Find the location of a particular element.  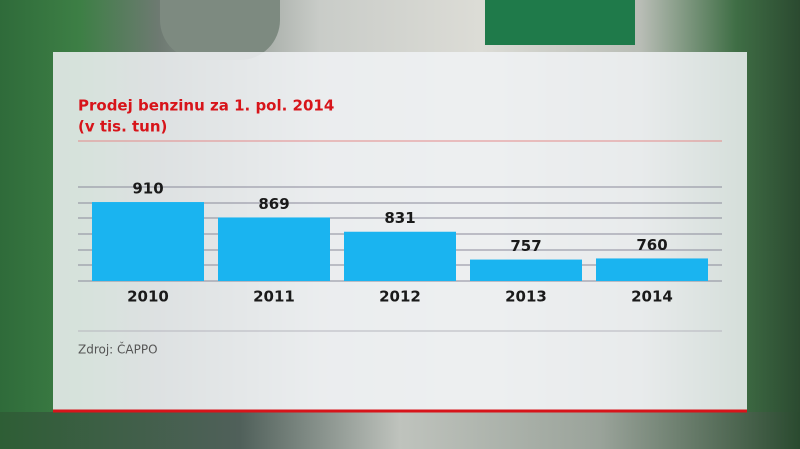

x-tick-label: 2011 is located at coordinates (274, 297).